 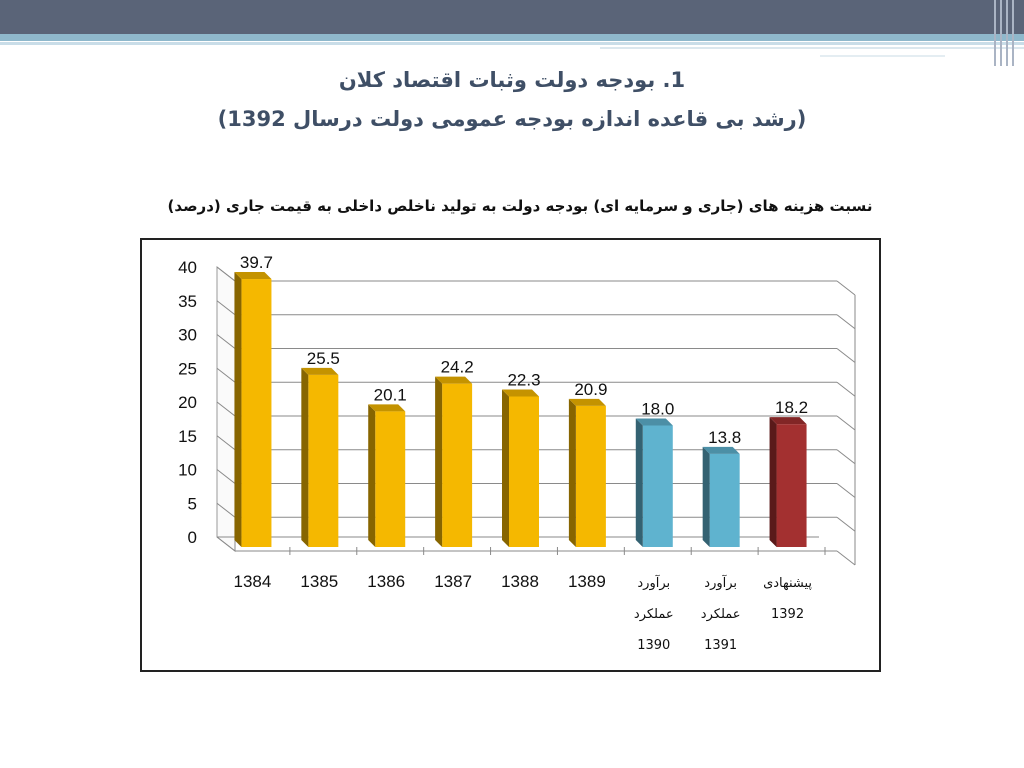 What do you see at coordinates (523, 379) in the screenshot?
I see `value-label: 22.3` at bounding box center [523, 379].